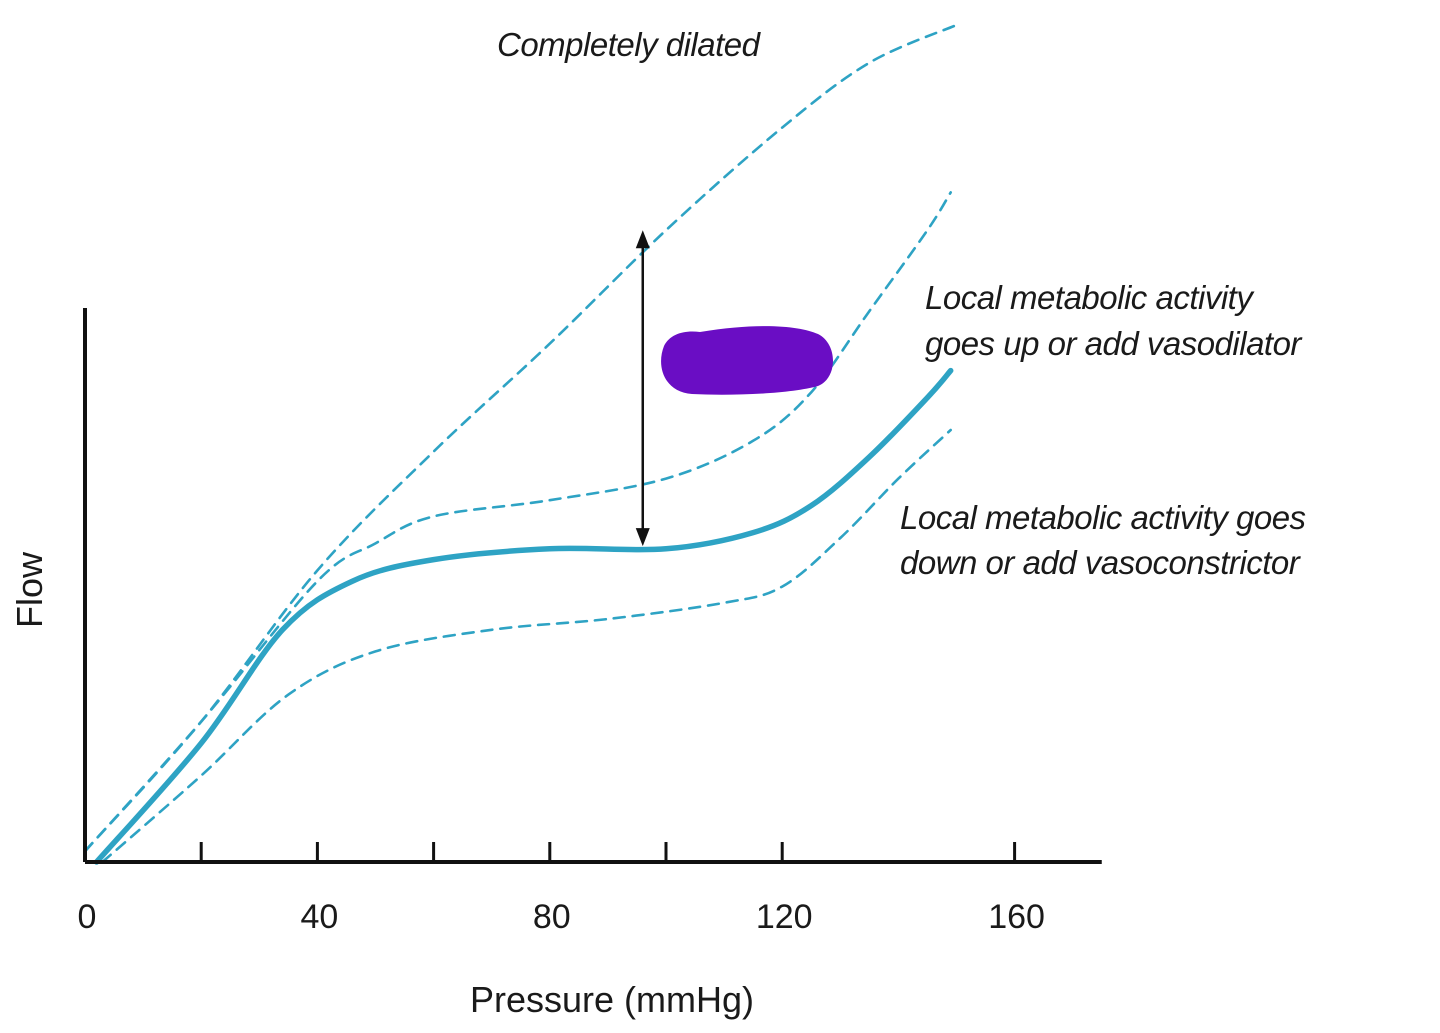 This screenshot has width=1440, height=1033. What do you see at coordinates (642, 537) in the screenshot?
I see `arrow-head-bottom` at bounding box center [642, 537].